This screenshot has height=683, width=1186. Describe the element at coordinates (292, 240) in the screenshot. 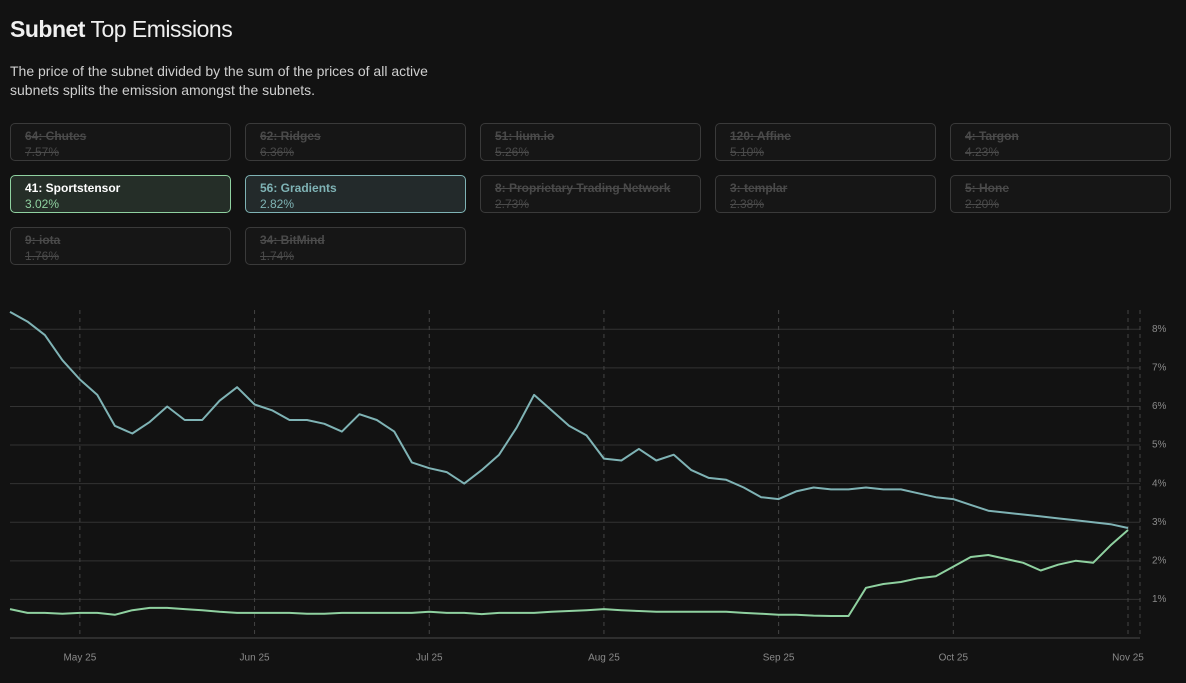

I see `card-name: 34: BitMind` at that location.